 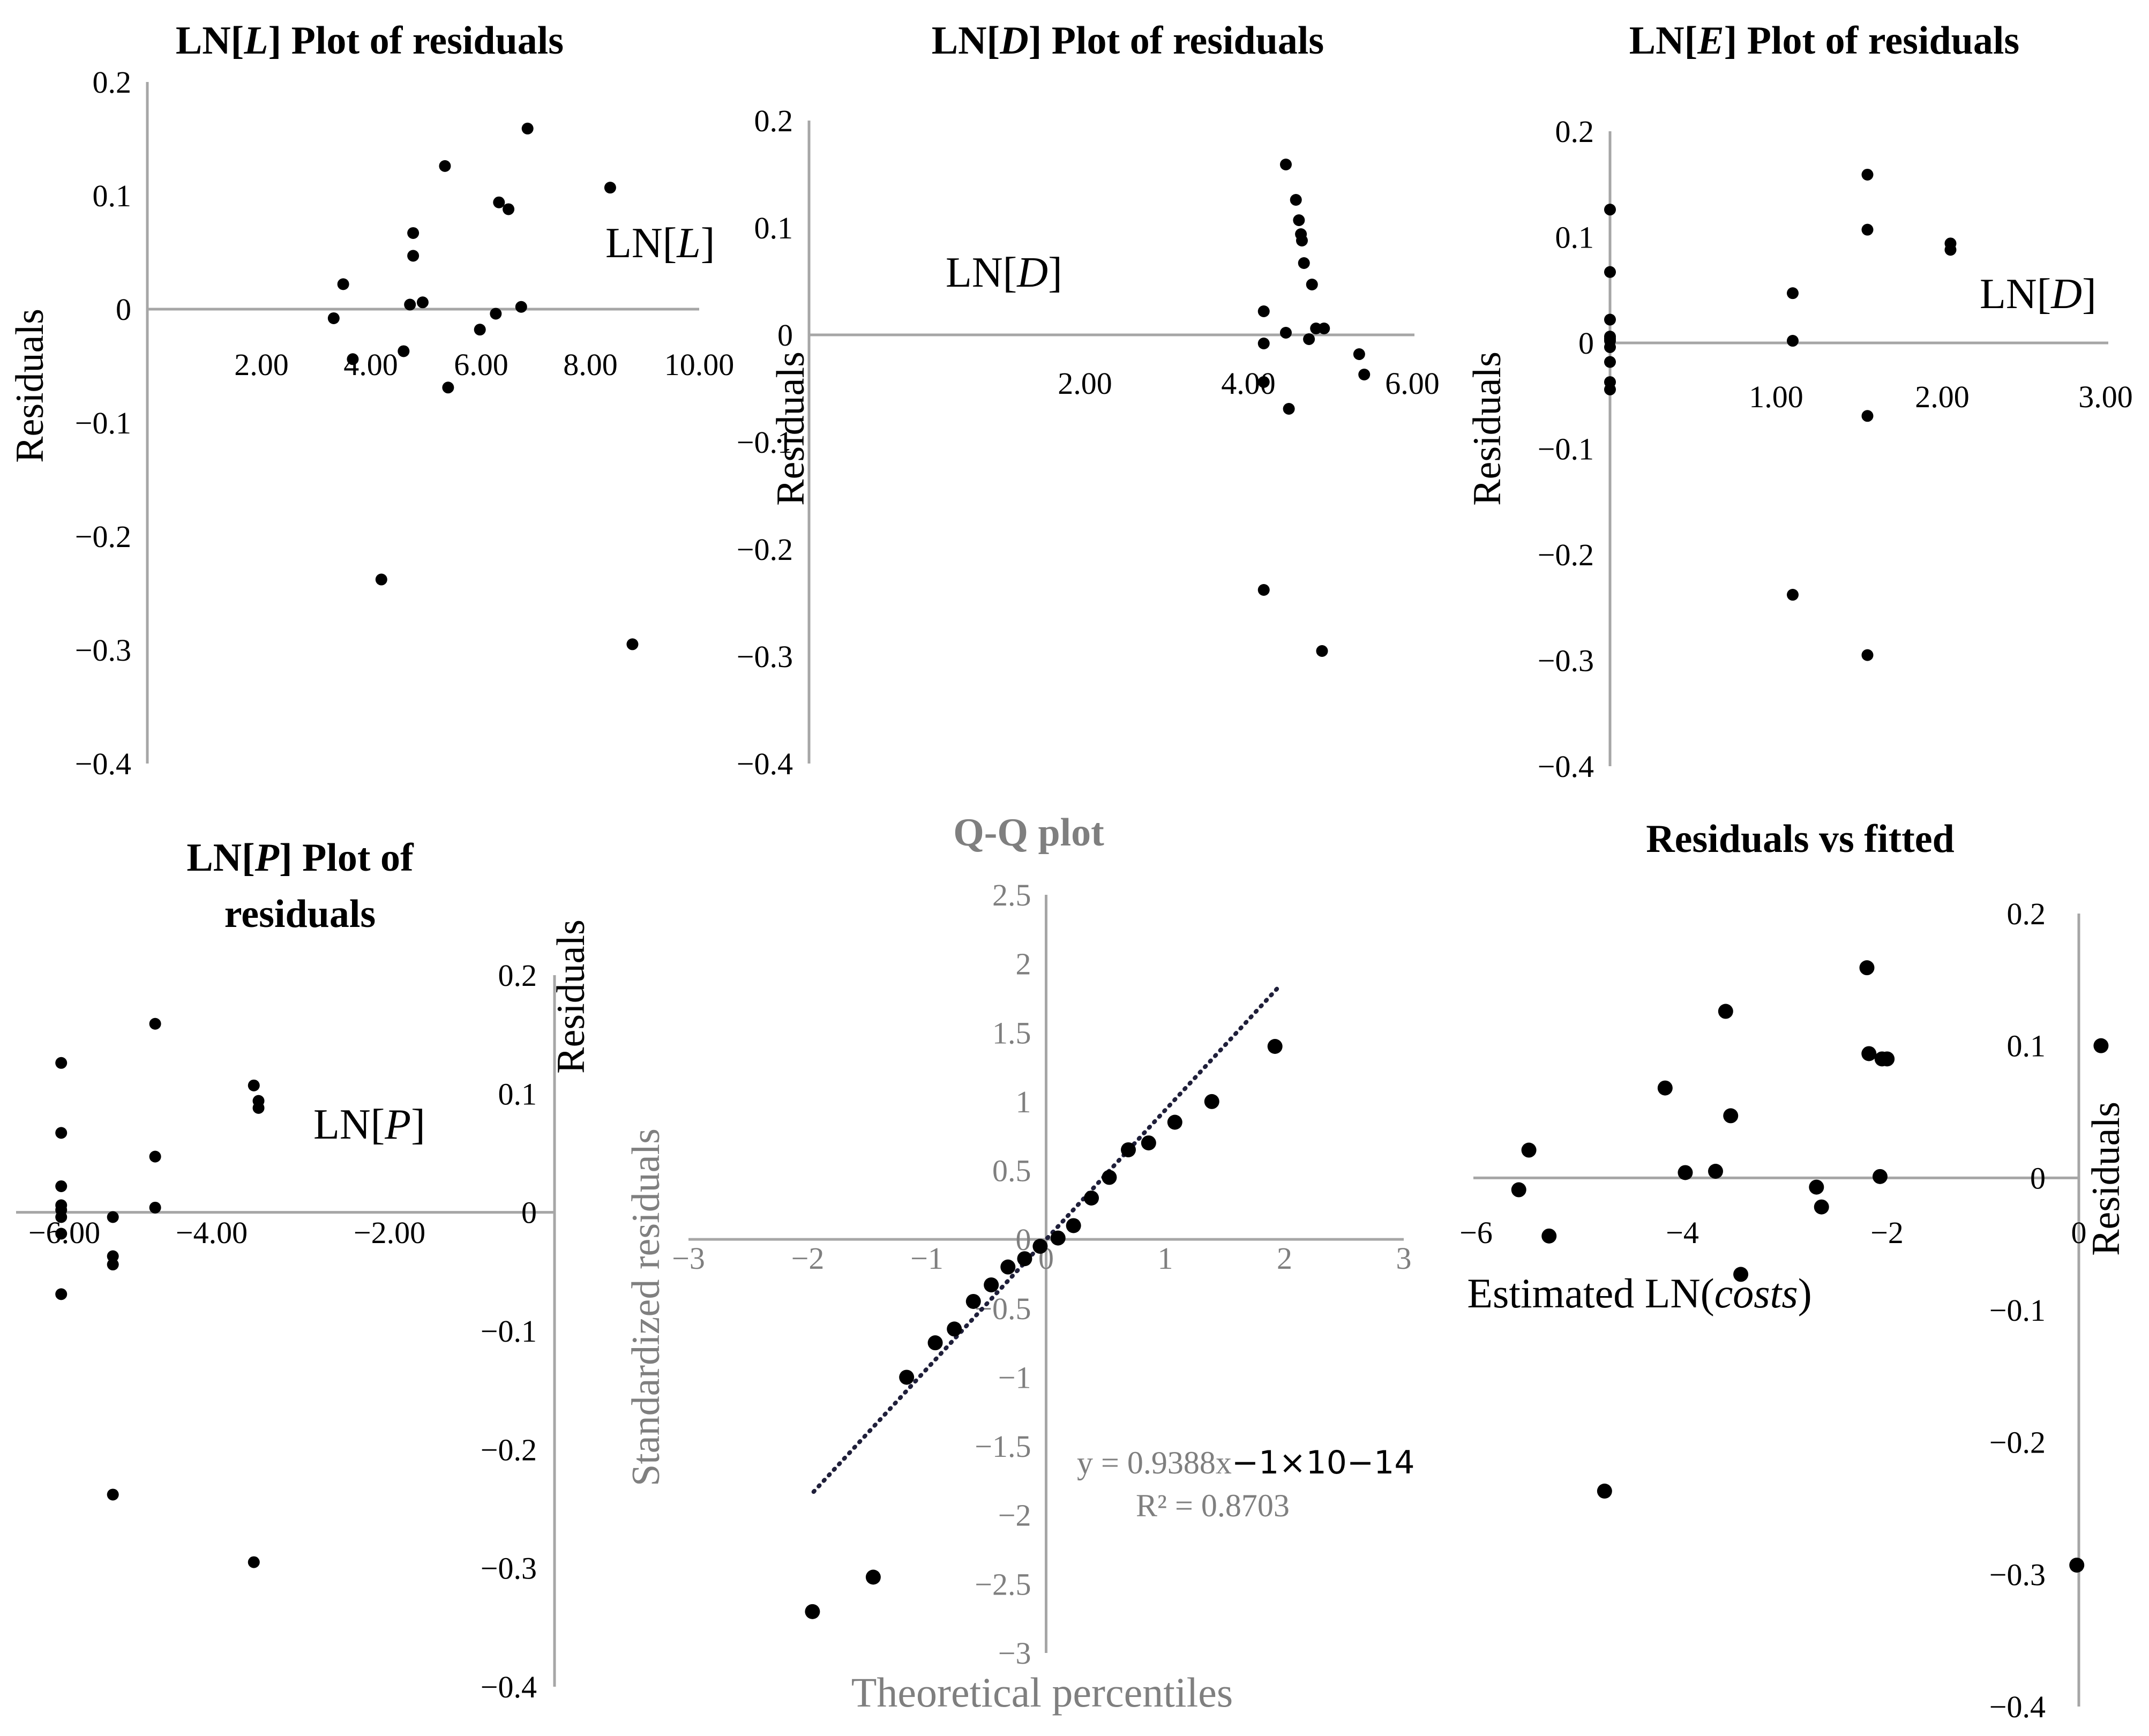 What do you see at coordinates (1011, 895) in the screenshot?
I see `y-tick-label: 2.5` at bounding box center [1011, 895].